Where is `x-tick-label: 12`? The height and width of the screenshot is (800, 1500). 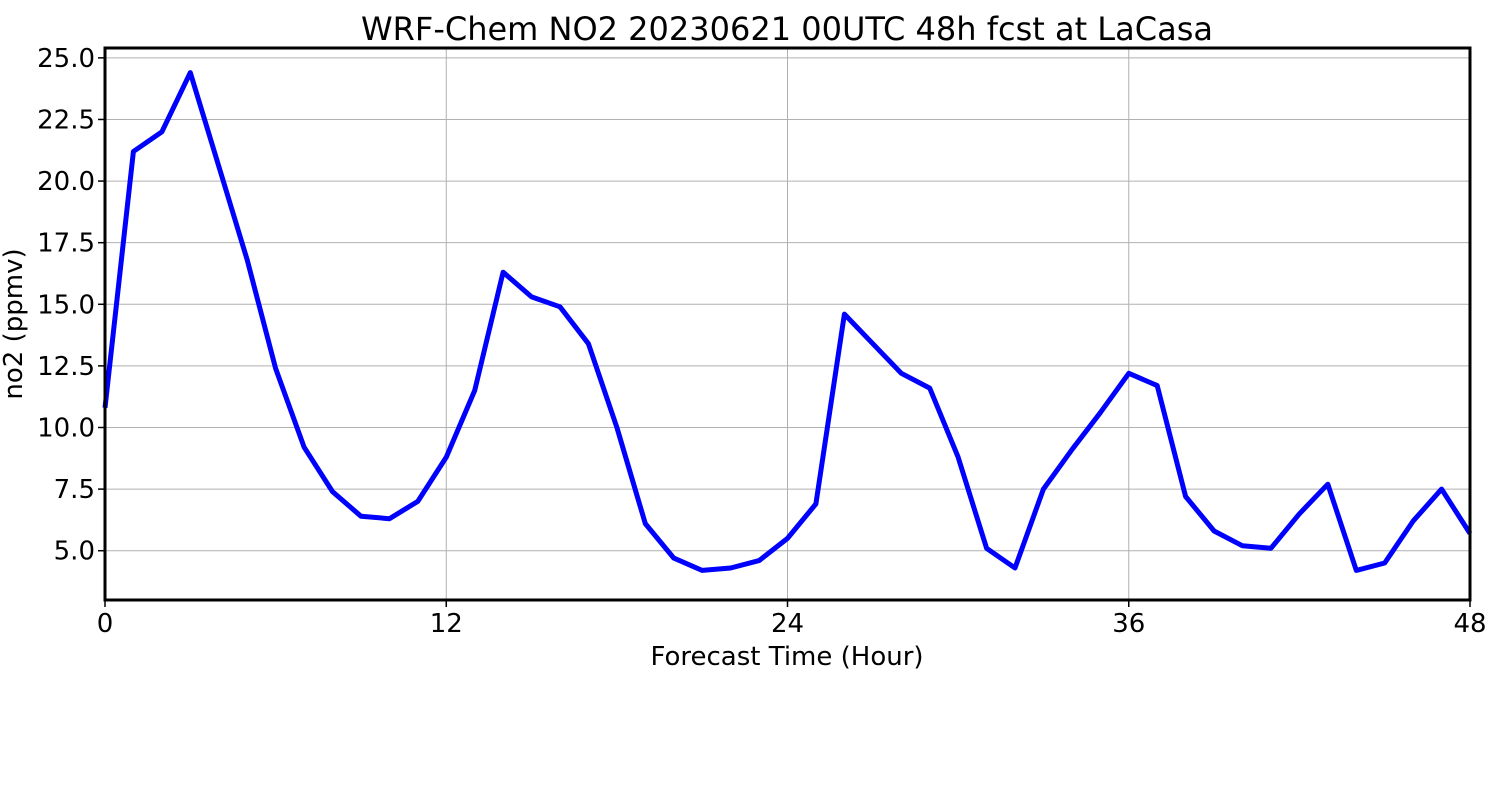
x-tick-label: 12 is located at coordinates (446, 624).